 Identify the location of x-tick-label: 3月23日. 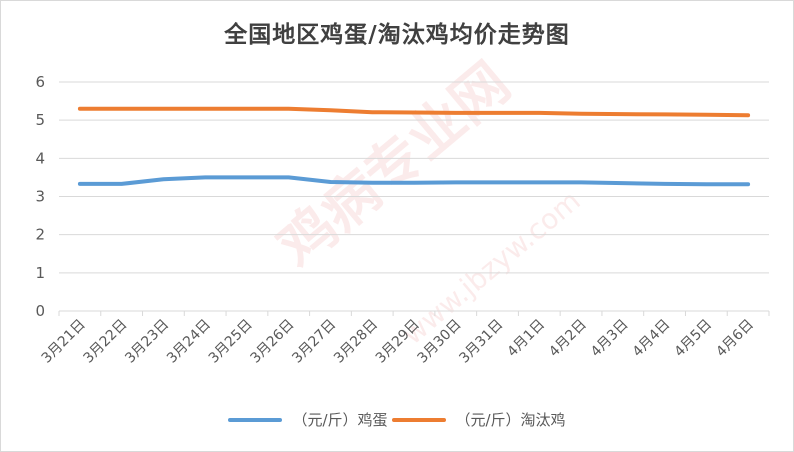
(147, 342).